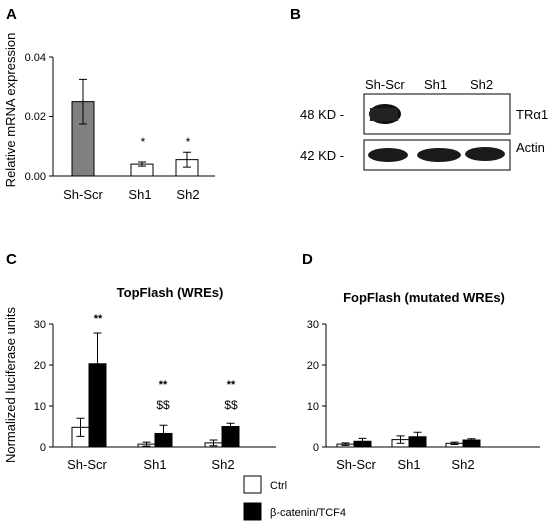  I want to click on chart-c-annotation-sh1-stars: **, so click(163, 385).